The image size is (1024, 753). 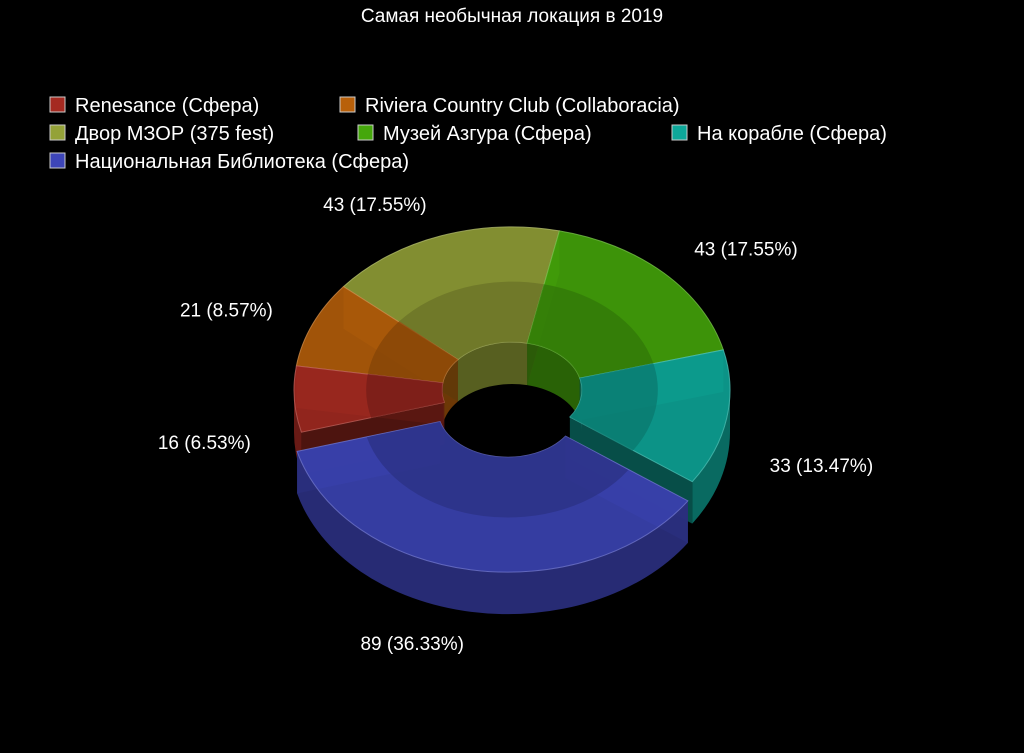 I want to click on data-label: 89 (36.33%), so click(x=412, y=644).